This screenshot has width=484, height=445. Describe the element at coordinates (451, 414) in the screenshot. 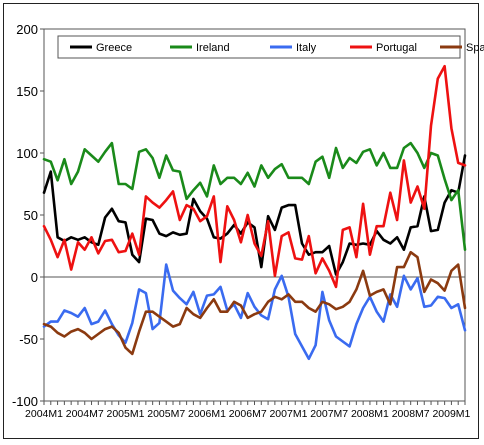

I see `x-tick-label: 2009M1` at that location.